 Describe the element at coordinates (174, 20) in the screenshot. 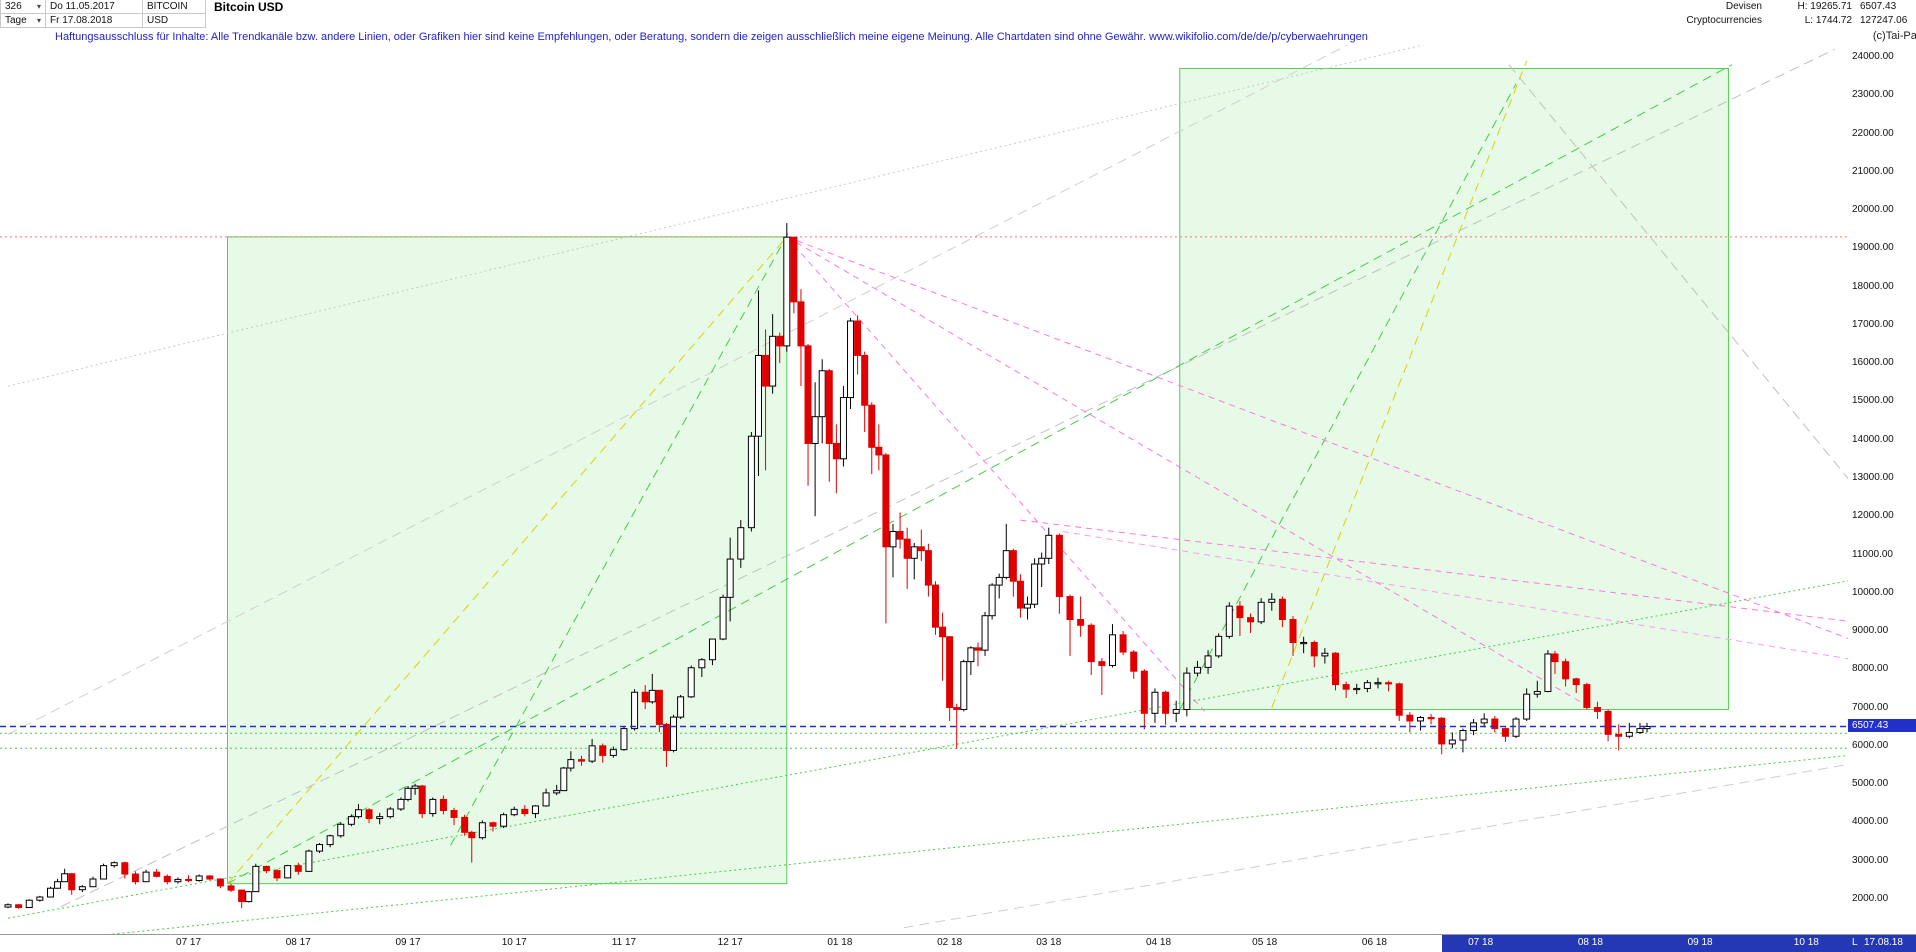

I see `currency-field: USD` at that location.